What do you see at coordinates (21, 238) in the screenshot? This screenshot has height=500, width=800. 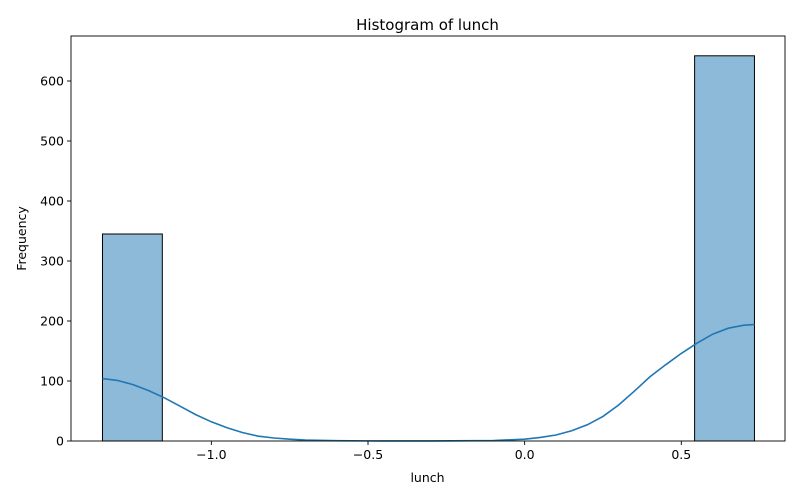 I see `y-axis-label: Frequency` at bounding box center [21, 238].